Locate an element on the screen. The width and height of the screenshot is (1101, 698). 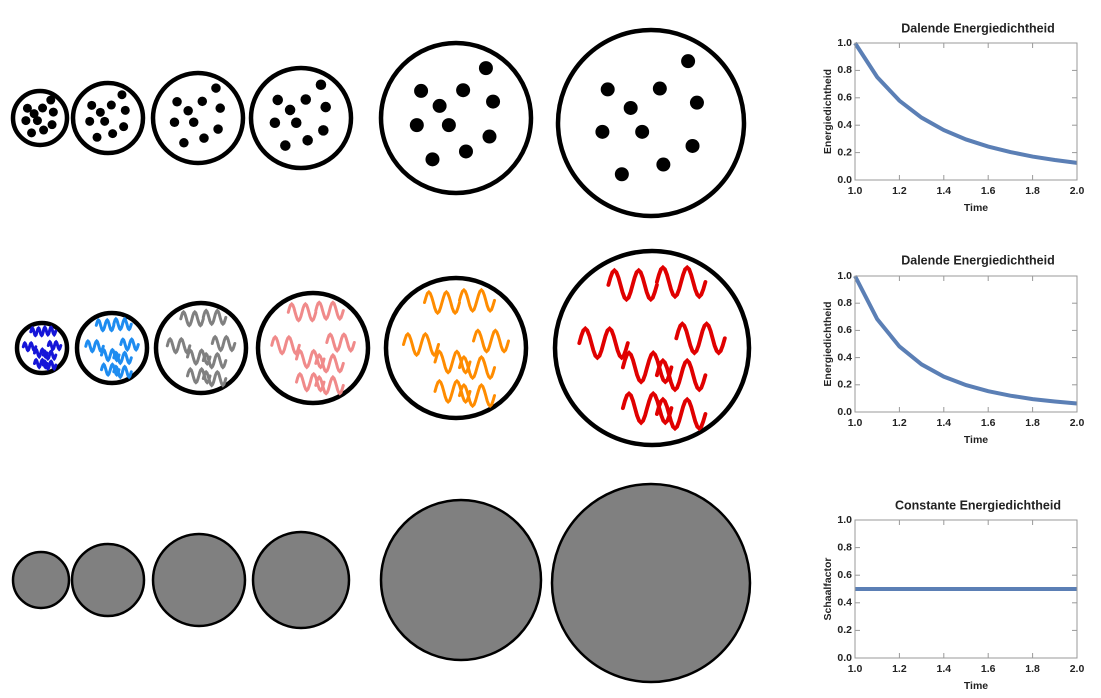
x-tick-label: 1.8 is located at coordinates (1032, 423).